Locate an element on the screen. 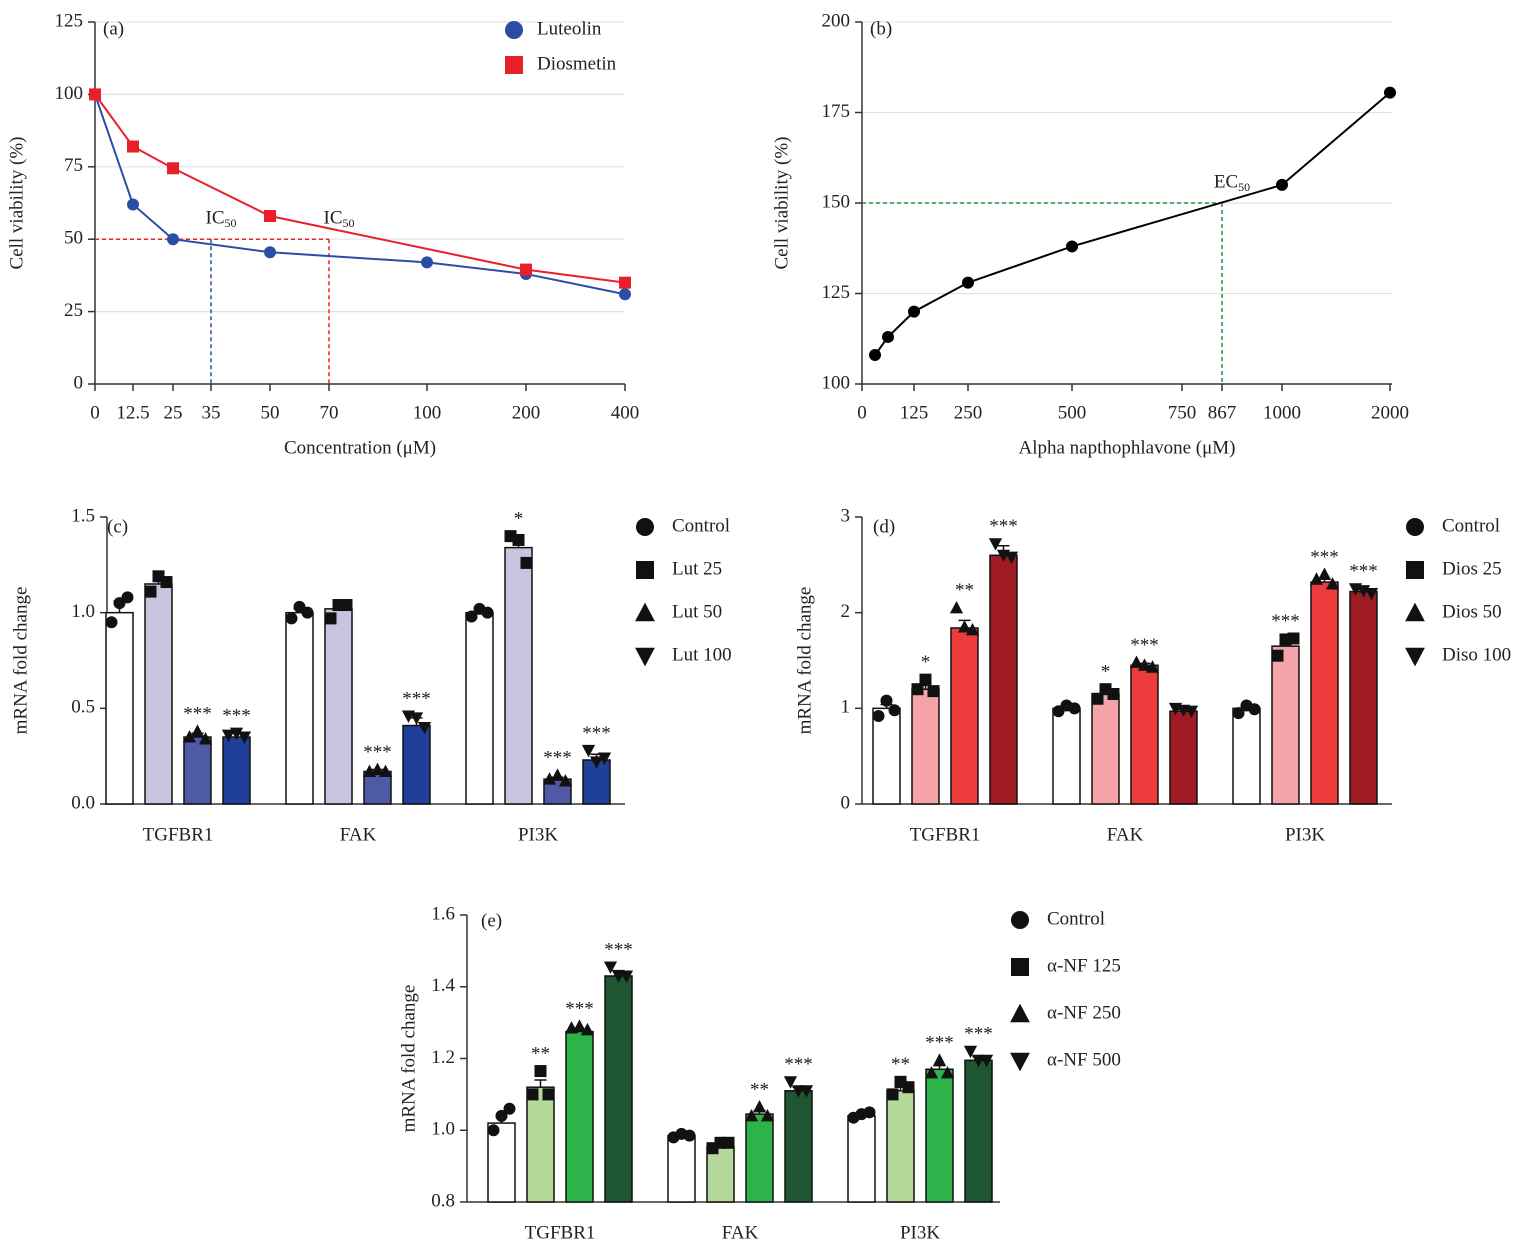 This screenshot has width=1529, height=1250. legend-label: Lut 100 is located at coordinates (702, 654).